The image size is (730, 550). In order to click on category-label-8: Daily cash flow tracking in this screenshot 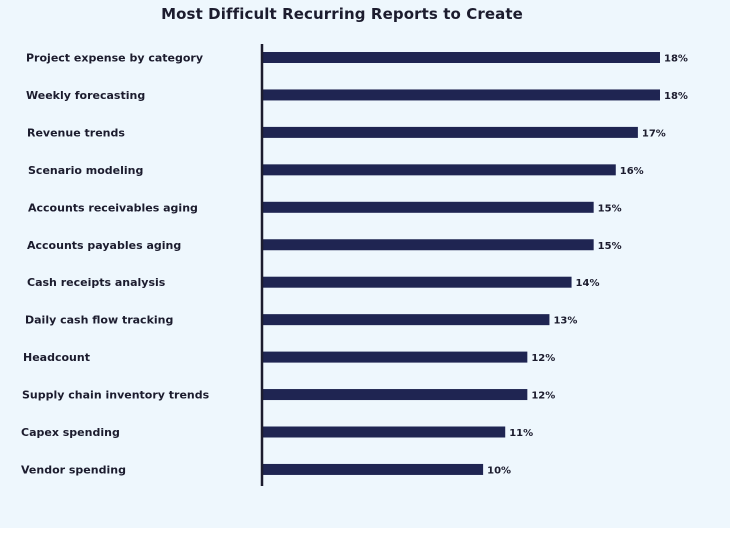, I will do `click(99, 320)`.